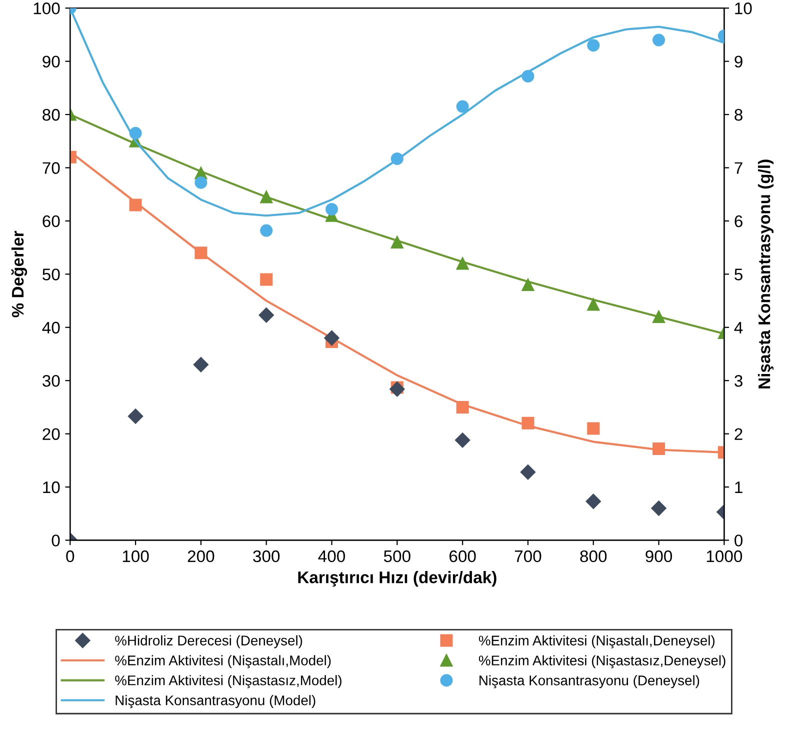 The image size is (788, 737). Describe the element at coordinates (51, 274) in the screenshot. I see `y-tick-label: 50` at that location.